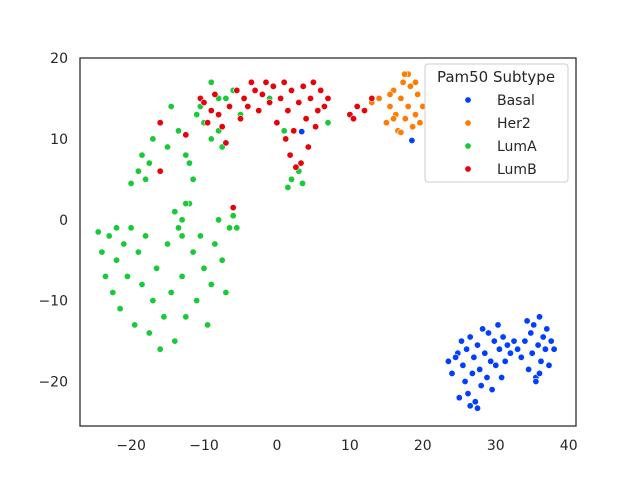 This screenshot has width=640, height=480. Describe the element at coordinates (468, 169) in the screenshot. I see `legend-marker-lumb` at that location.